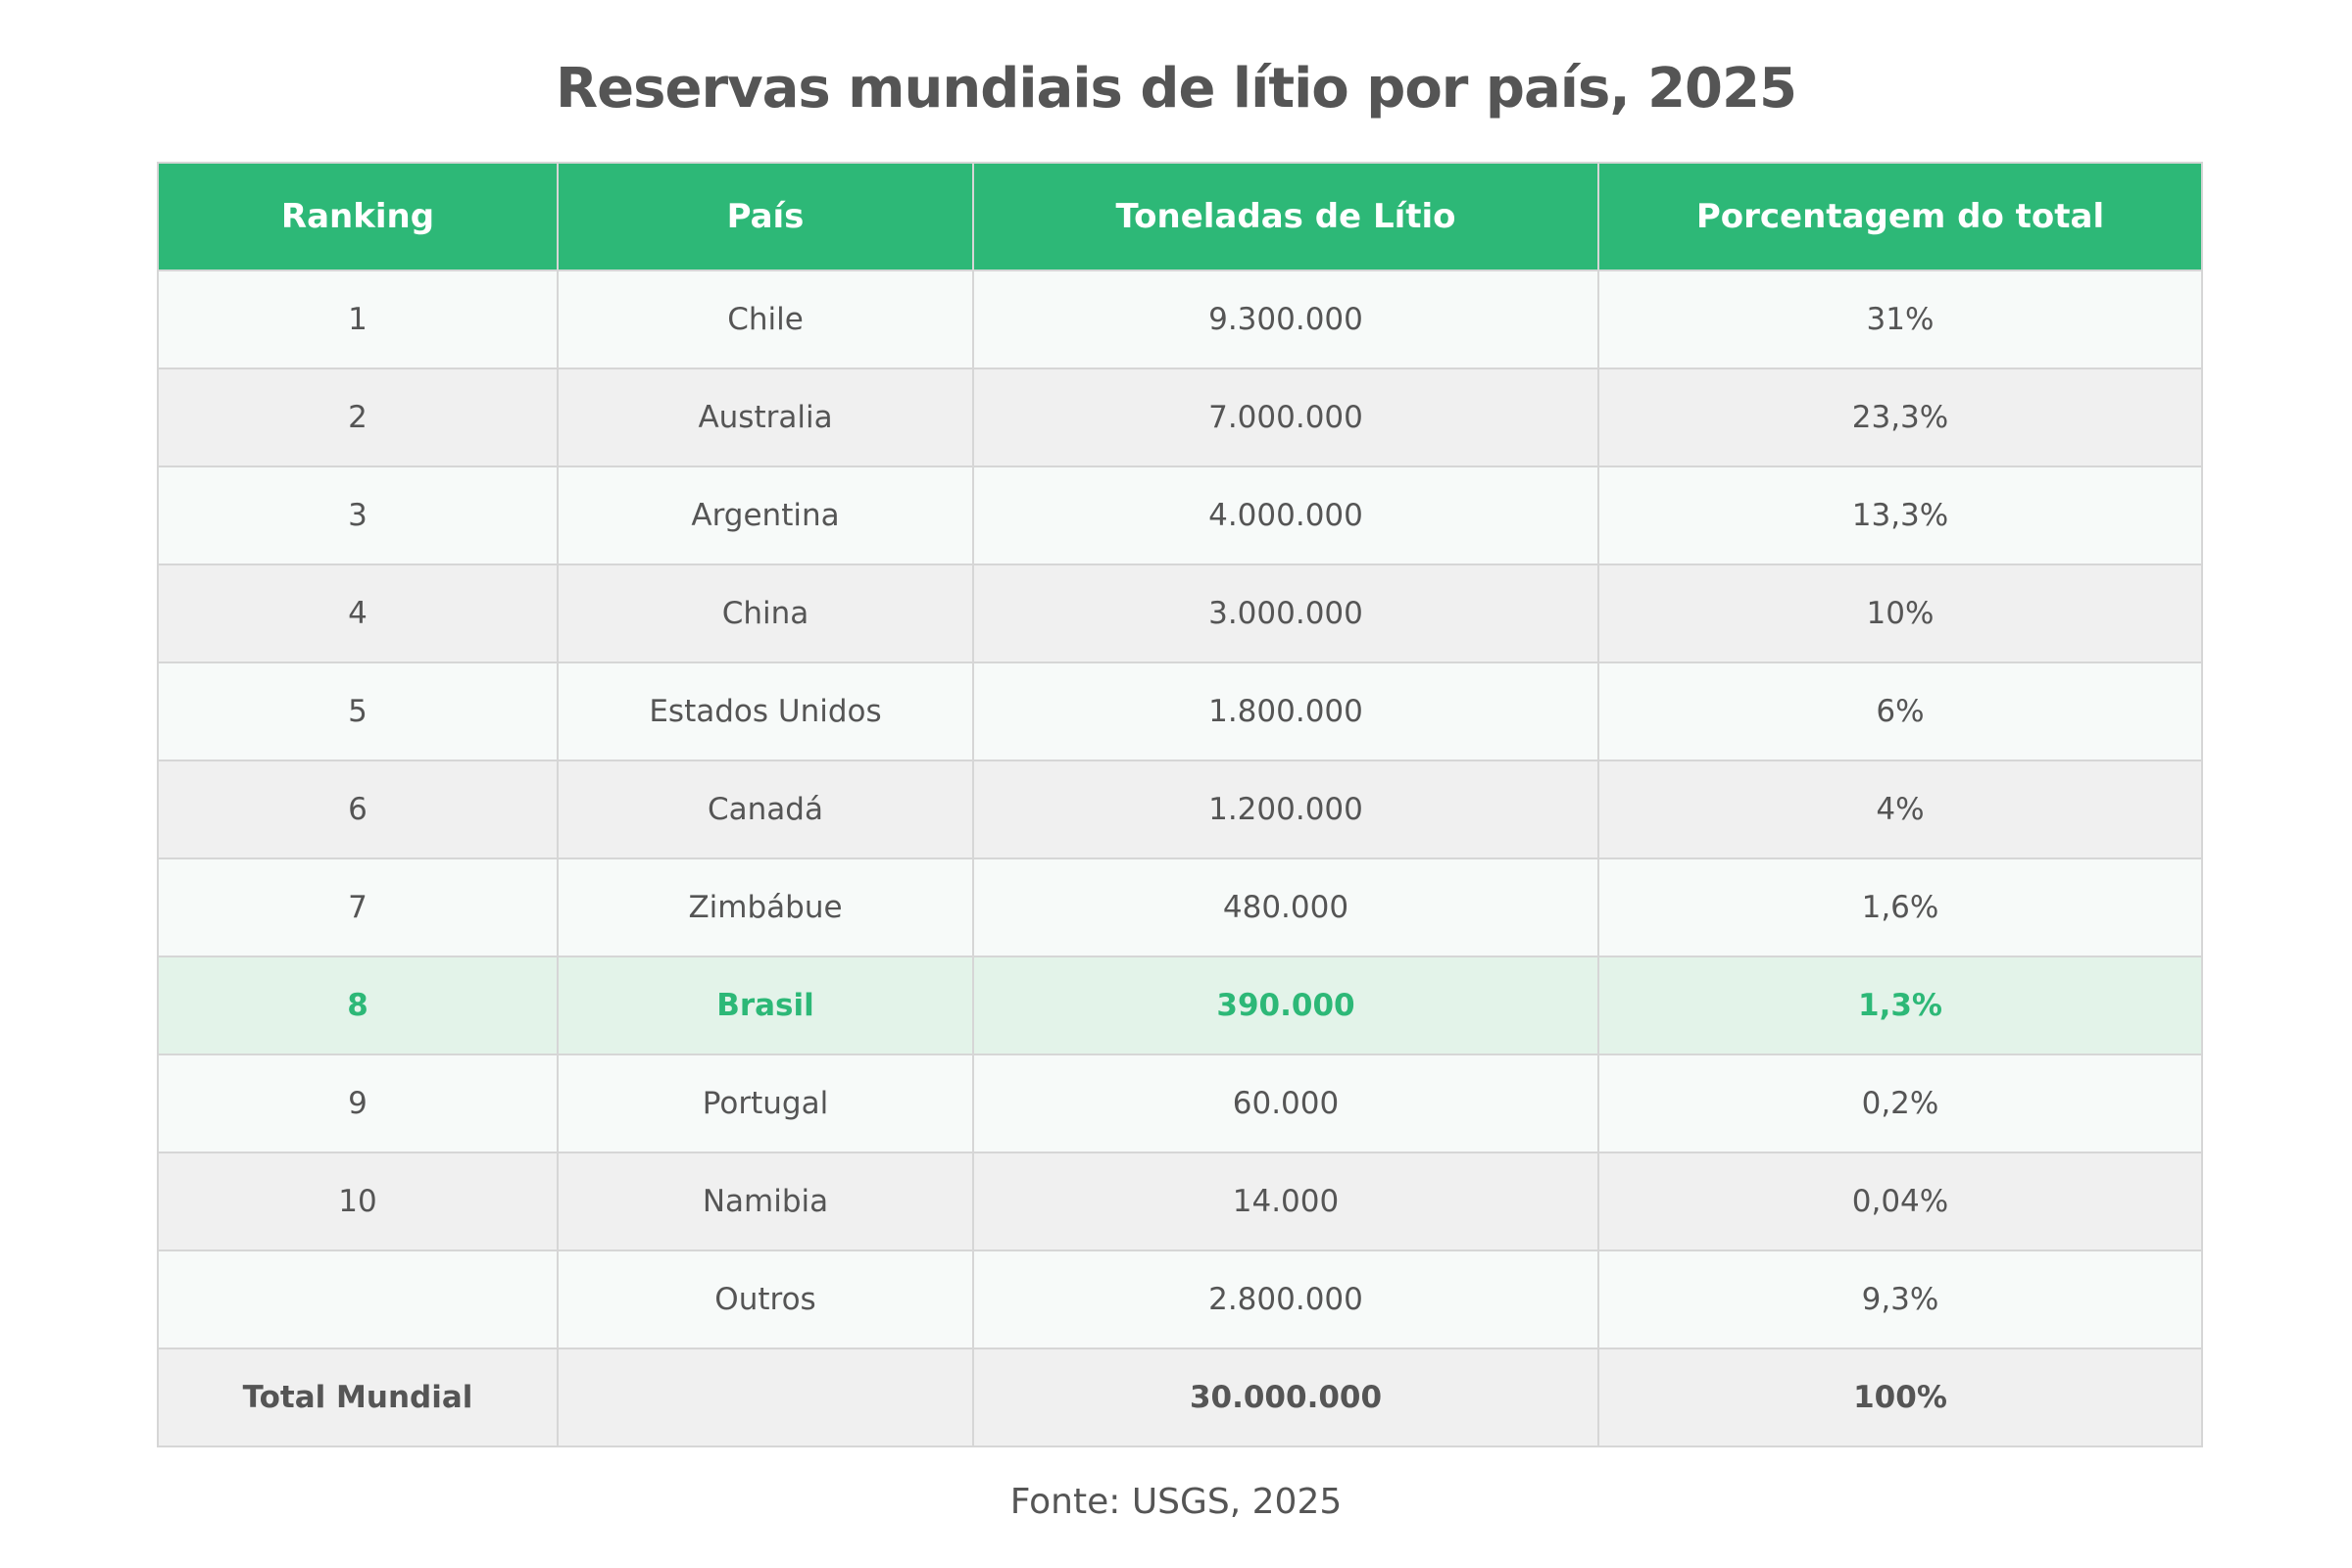 The width and height of the screenshot is (2352, 1568). I want to click on cell-country: Australia, so click(765, 417).